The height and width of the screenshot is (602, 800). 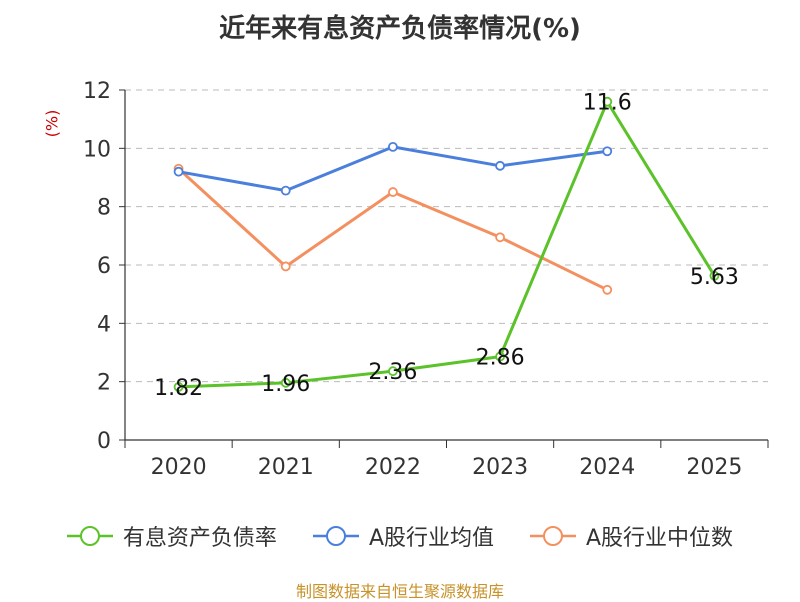 What do you see at coordinates (104, 441) in the screenshot?
I see `y-tick-label: 0` at bounding box center [104, 441].